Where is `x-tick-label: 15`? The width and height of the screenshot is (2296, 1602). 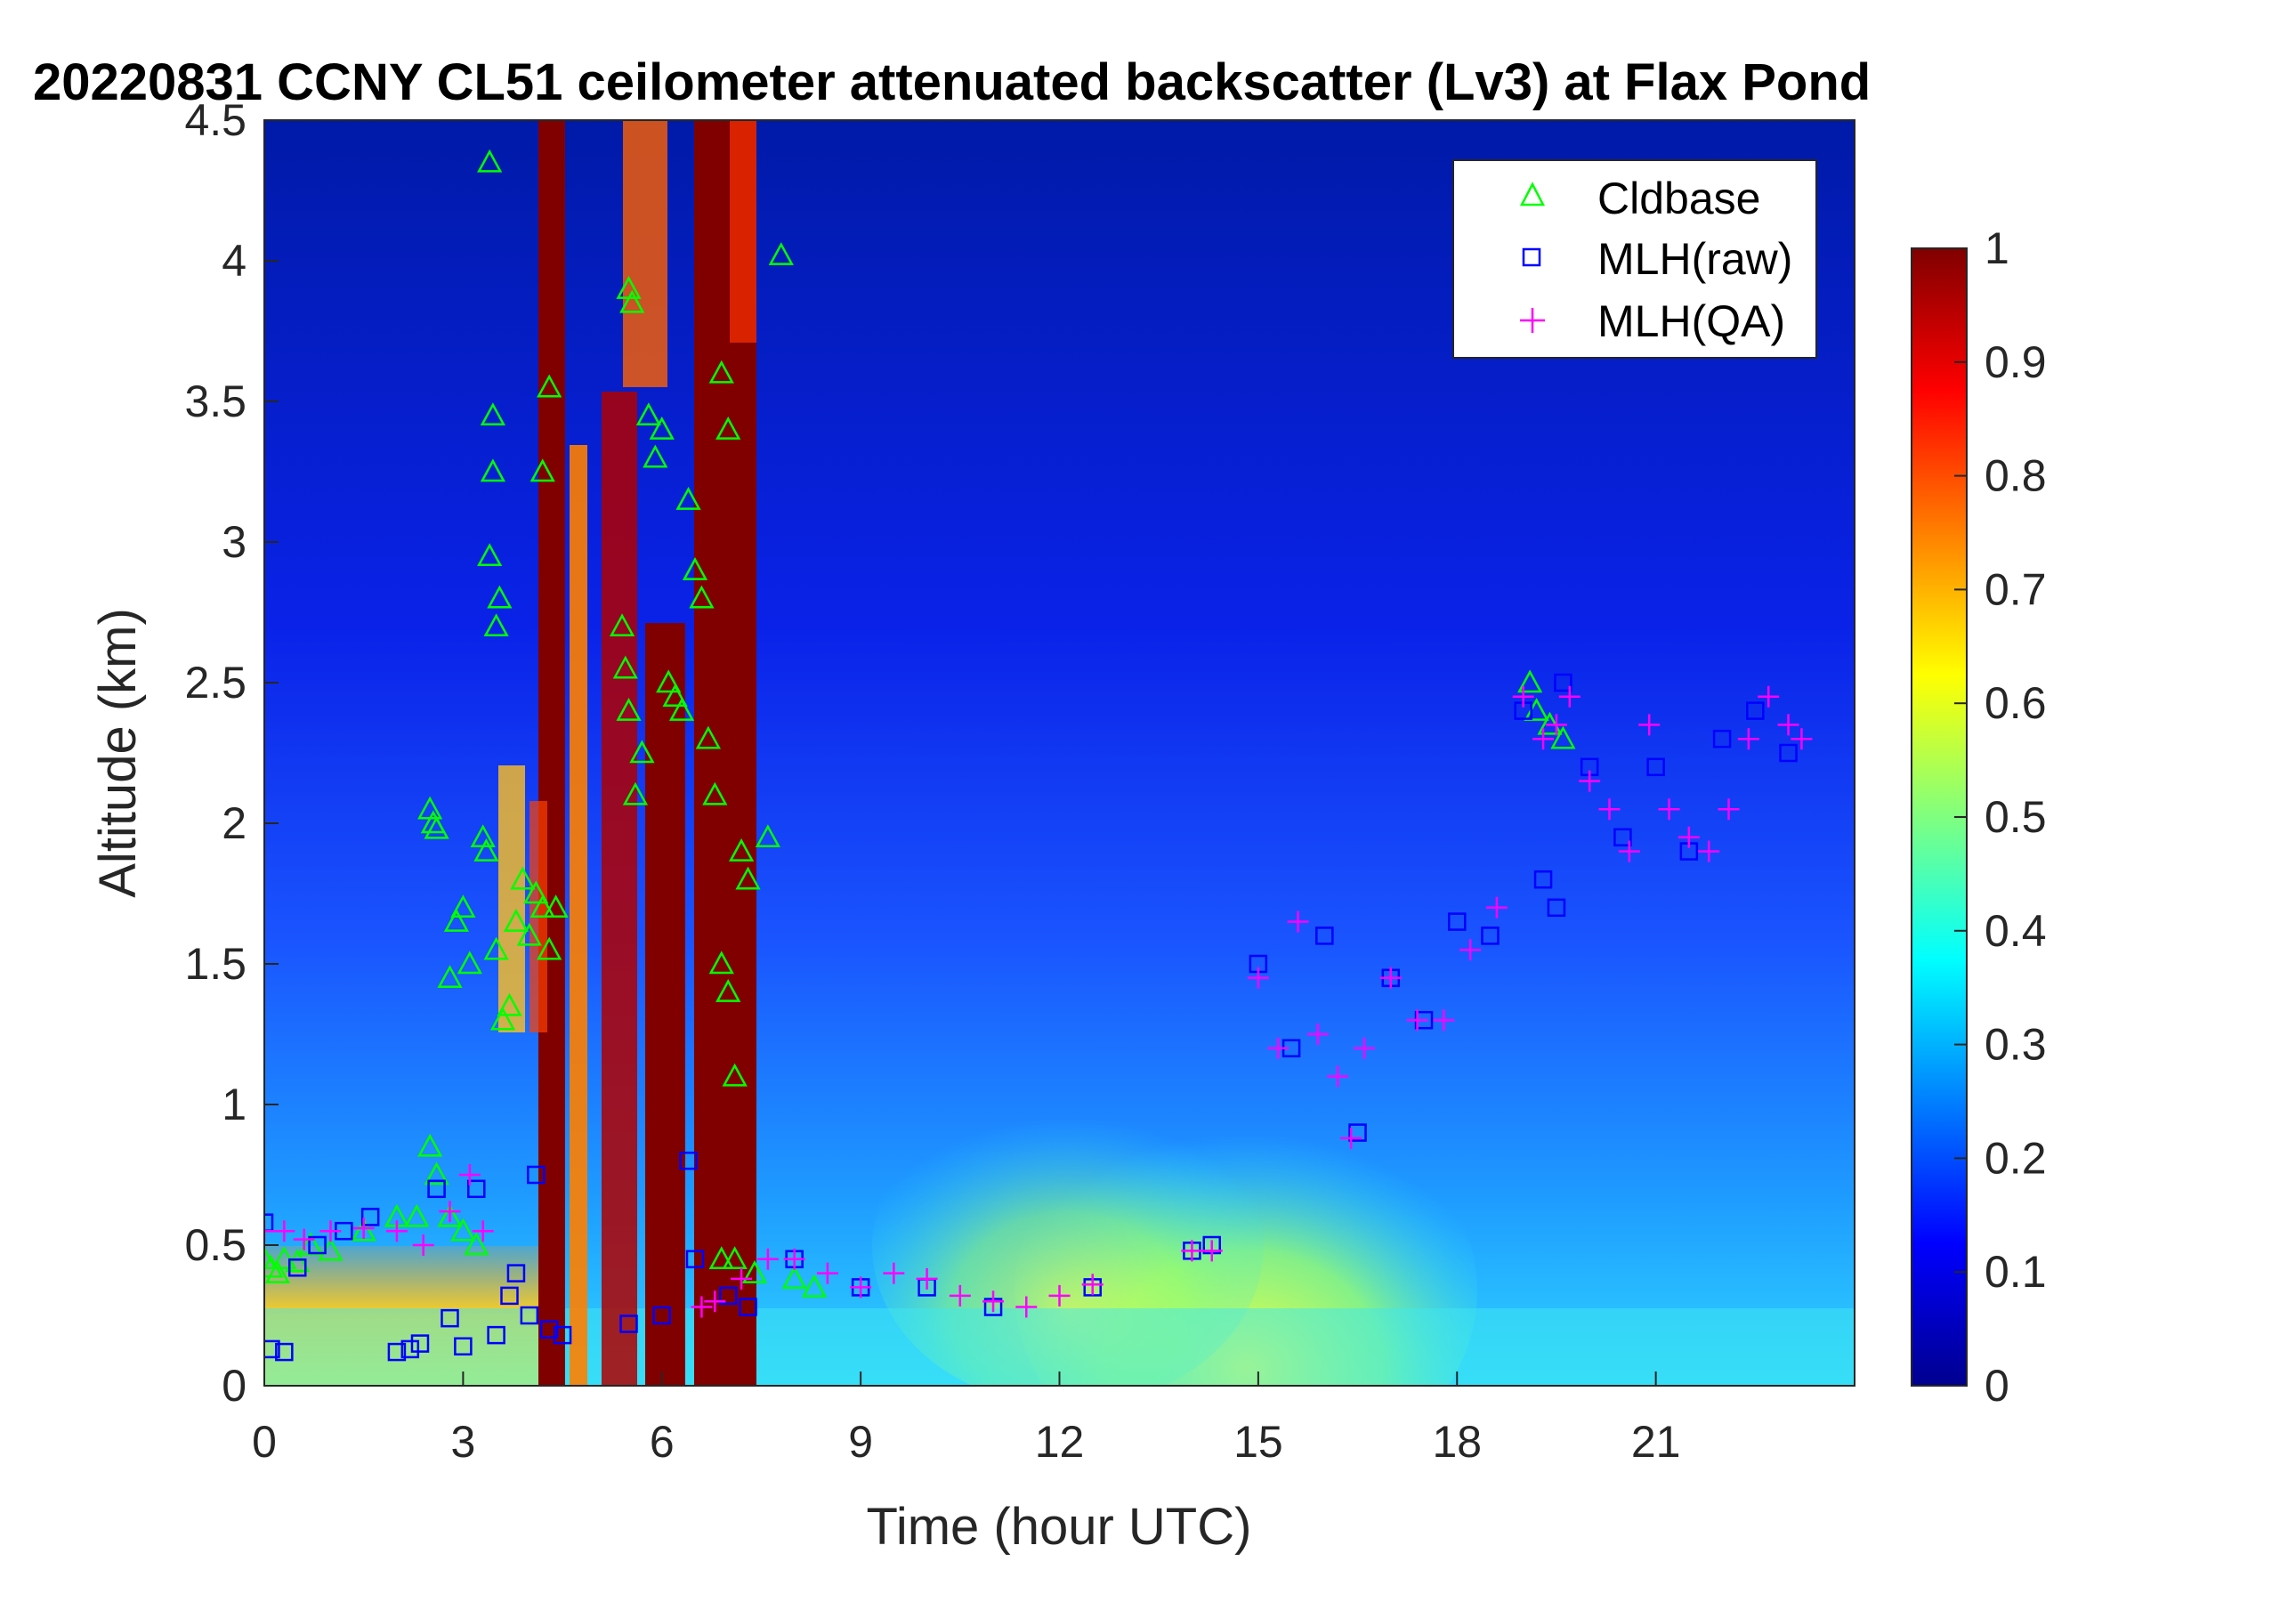
x-tick-label: 15 is located at coordinates (1258, 1442).